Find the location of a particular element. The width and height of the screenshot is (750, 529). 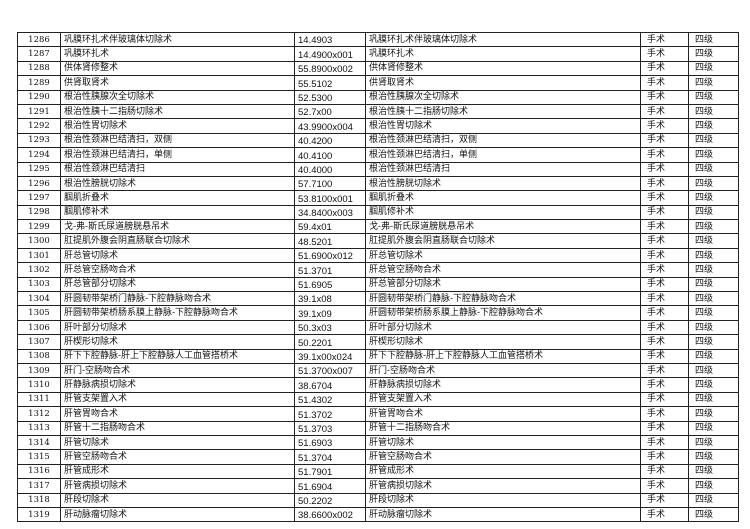

procedure-name-cell: 根治性颈淋巴结清扫 is located at coordinates (177, 169).